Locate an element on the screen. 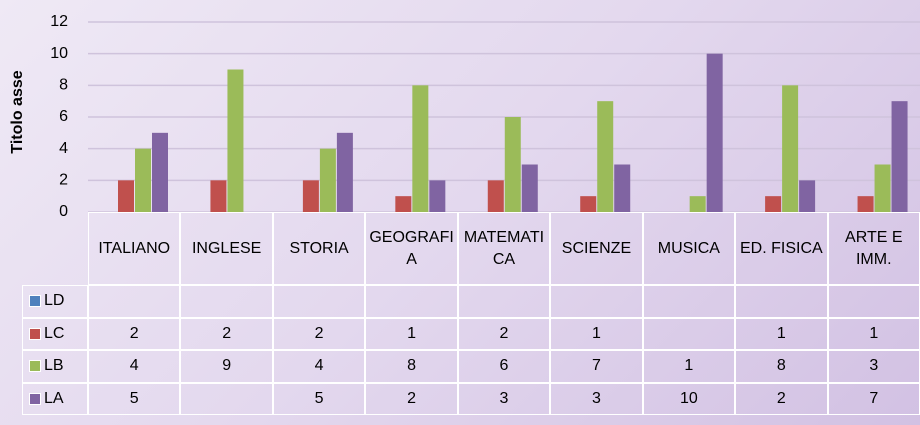  y-tick-label: 4 is located at coordinates (63, 148).